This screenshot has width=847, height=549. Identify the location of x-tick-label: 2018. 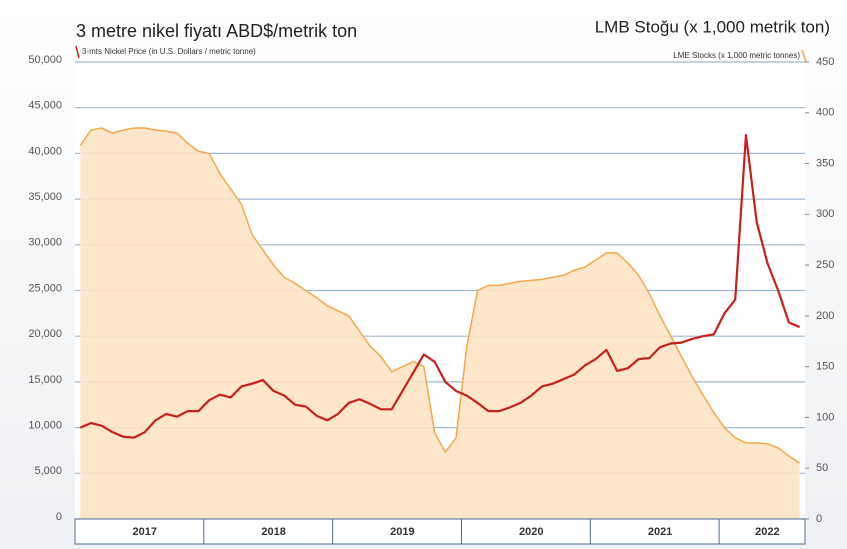
(273, 532).